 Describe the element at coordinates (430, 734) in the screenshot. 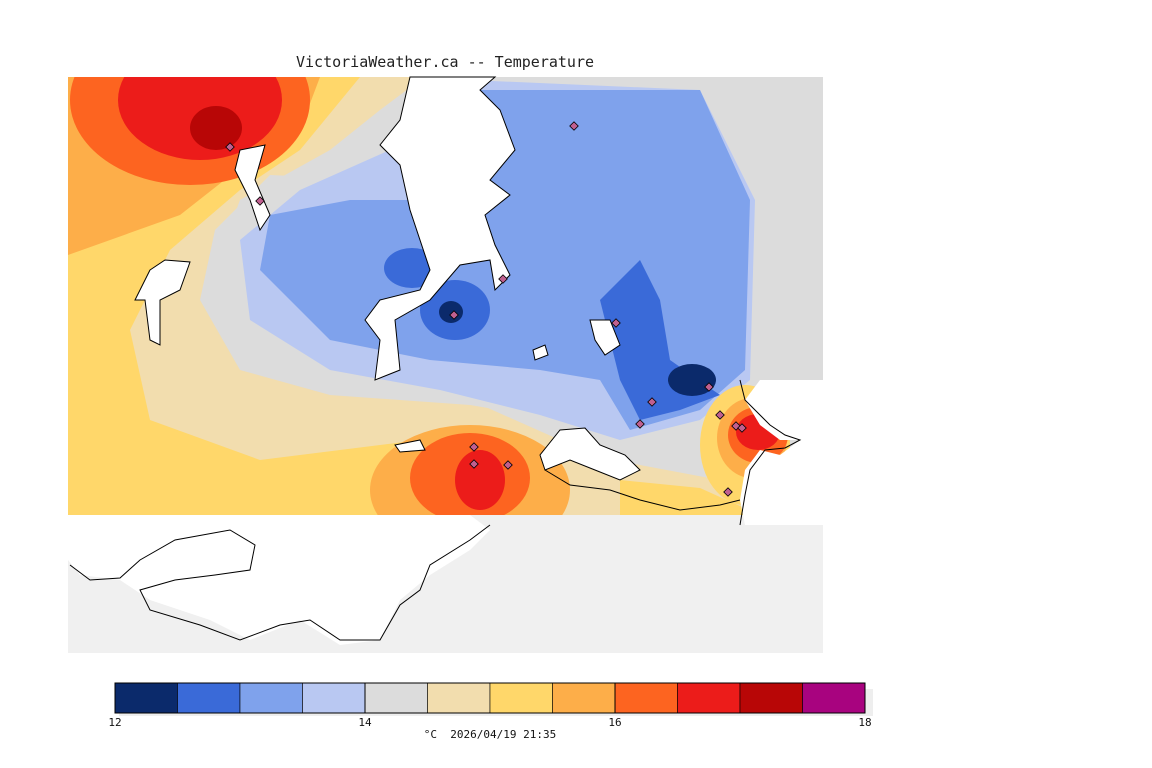

I see `legend-unit: °C` at that location.